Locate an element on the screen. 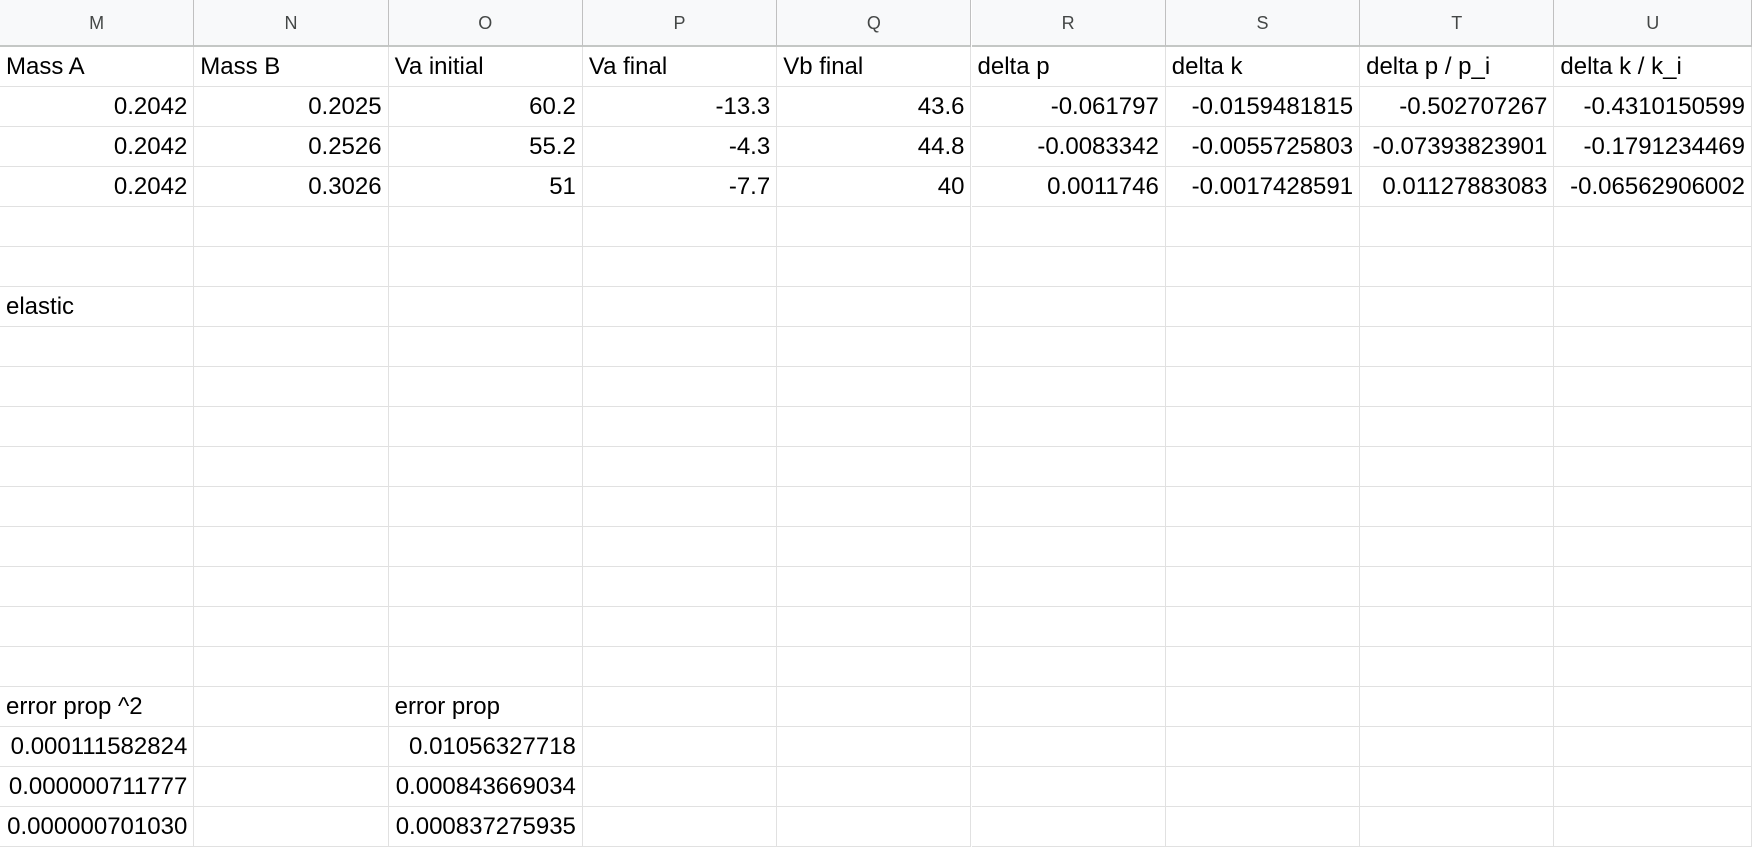 This screenshot has width=1752, height=851. column-header-s: S is located at coordinates (1263, 23).